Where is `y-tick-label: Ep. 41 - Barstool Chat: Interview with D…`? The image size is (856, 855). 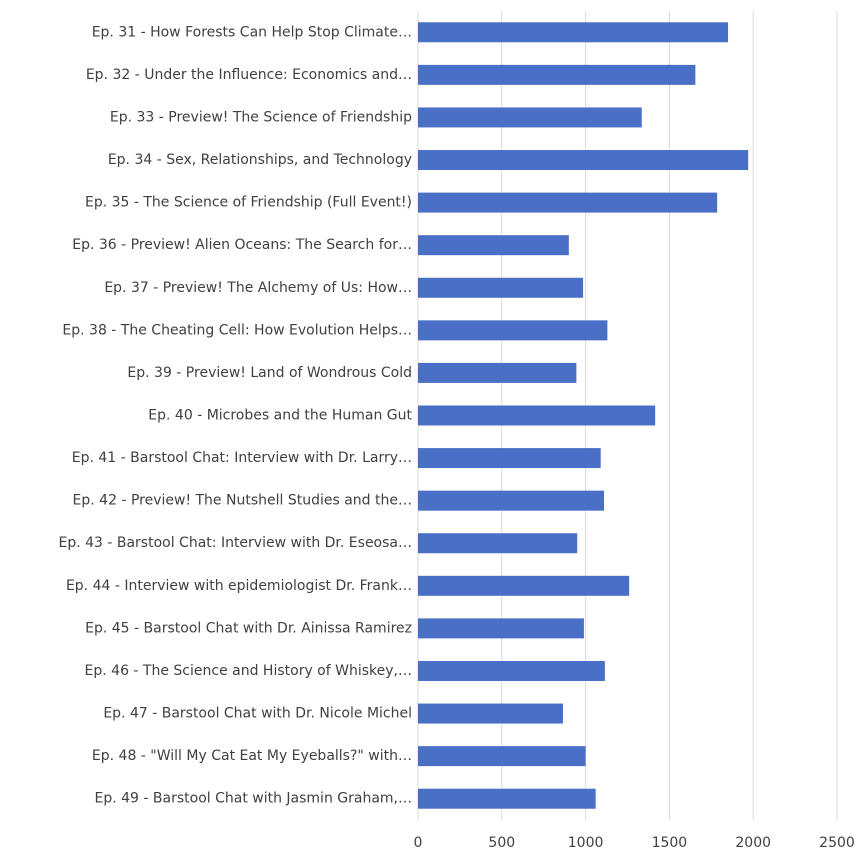
y-tick-label: Ep. 41 - Barstool Chat: Interview with D… is located at coordinates (242, 458).